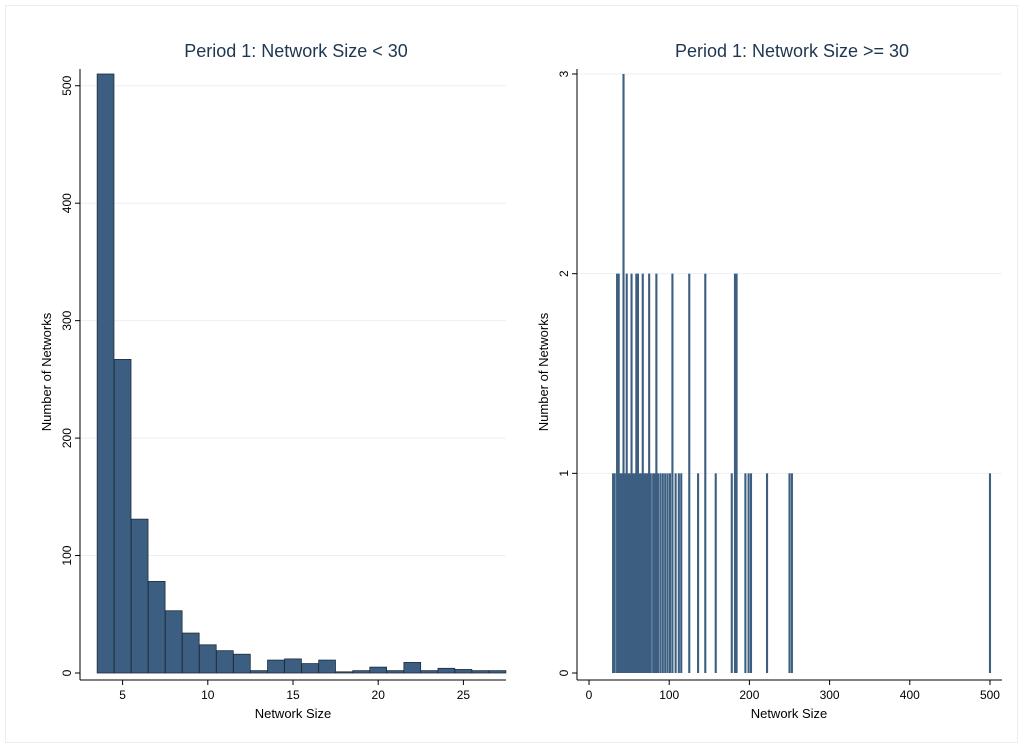 The width and height of the screenshot is (1023, 748). What do you see at coordinates (296, 51) in the screenshot?
I see `left-chart-title: Period 1: Network Size < 30` at bounding box center [296, 51].